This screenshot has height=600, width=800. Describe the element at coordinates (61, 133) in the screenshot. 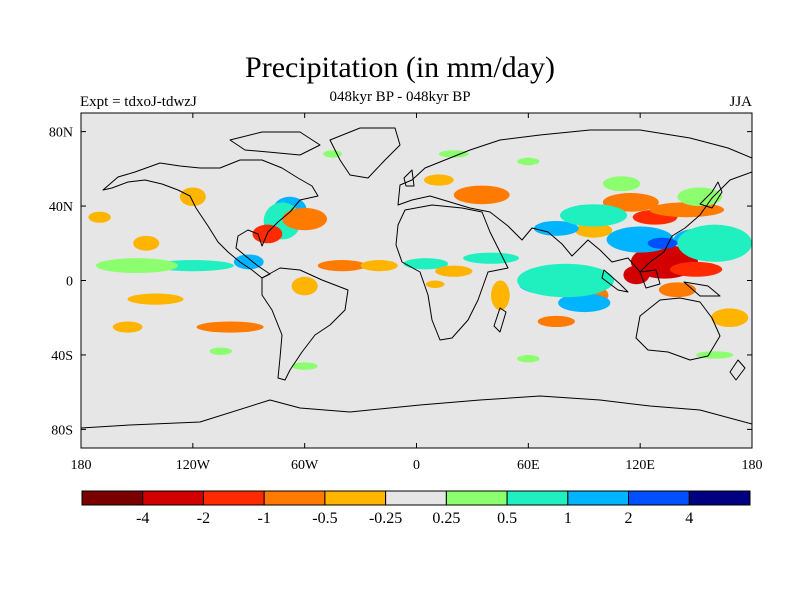

I see `y-tick-label: 80N` at that location.